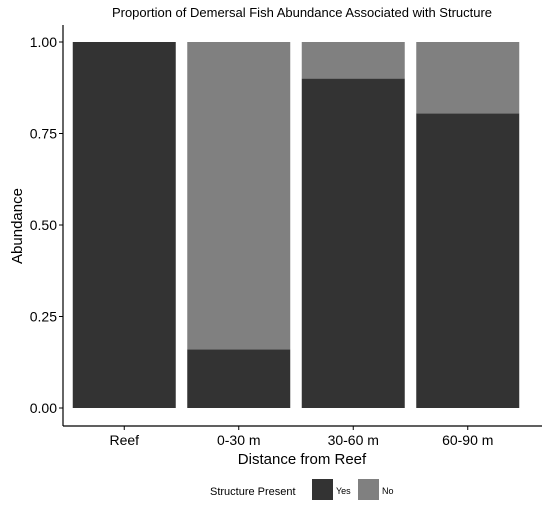 The height and width of the screenshot is (520, 549). What do you see at coordinates (353, 440) in the screenshot?
I see `x-tick-label: 30-60 m` at bounding box center [353, 440].